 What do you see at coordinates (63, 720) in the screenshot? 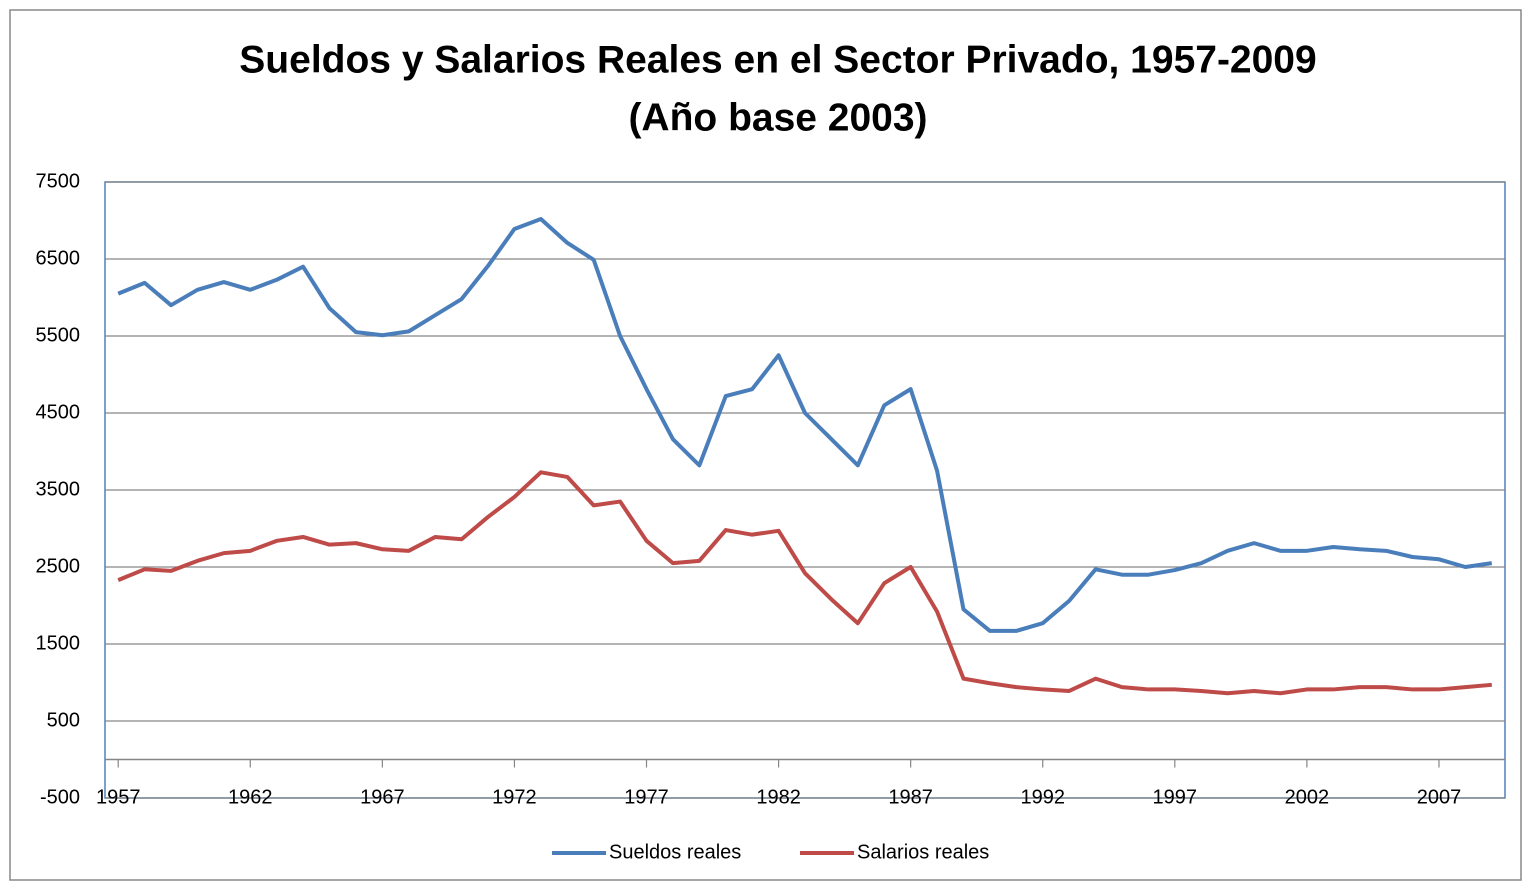
I see `y-tick-label: 500` at bounding box center [63, 720].